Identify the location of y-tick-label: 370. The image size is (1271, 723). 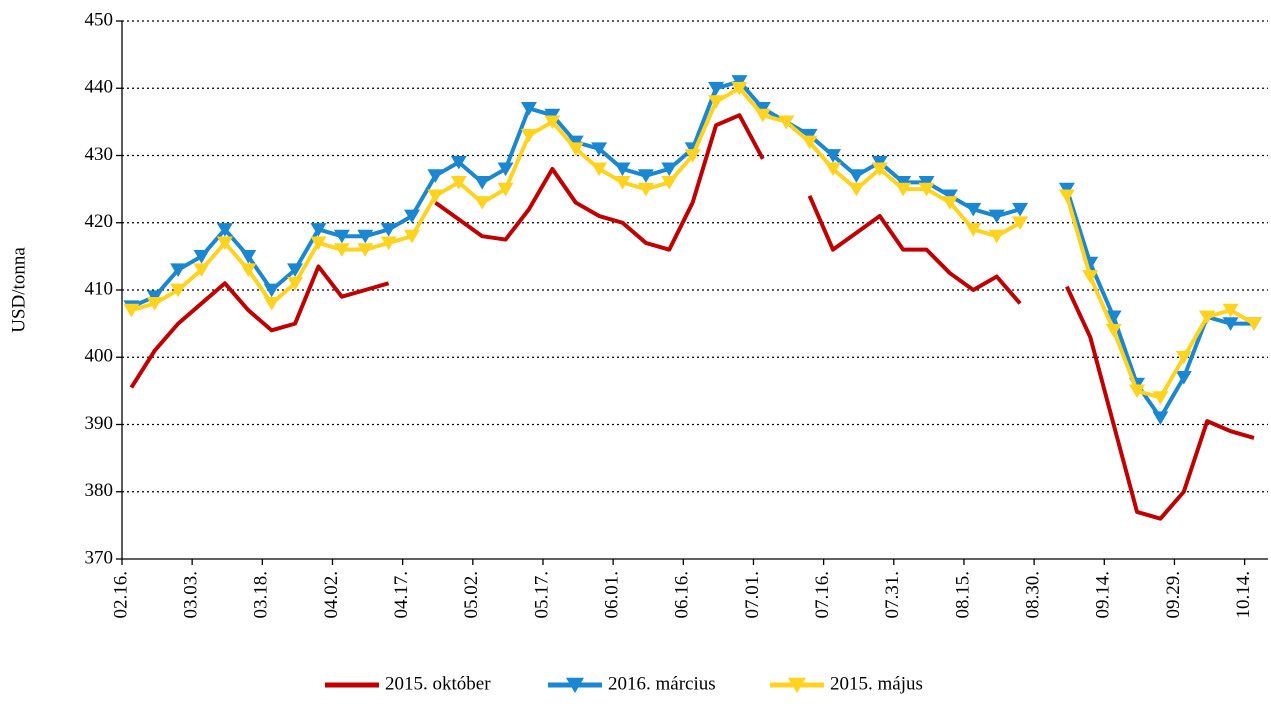
(99, 557).